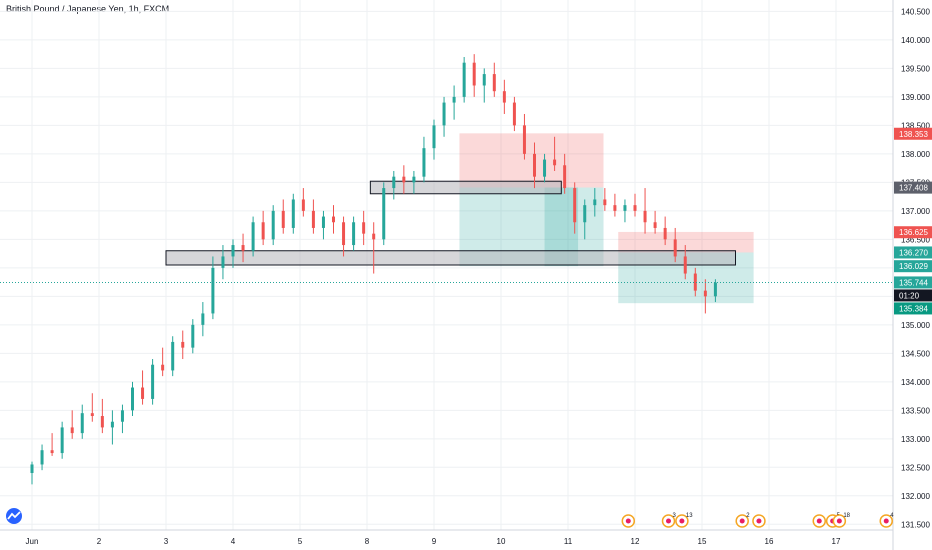  What do you see at coordinates (846, 516) in the screenshot?
I see `event-count-label: 18` at bounding box center [846, 516].